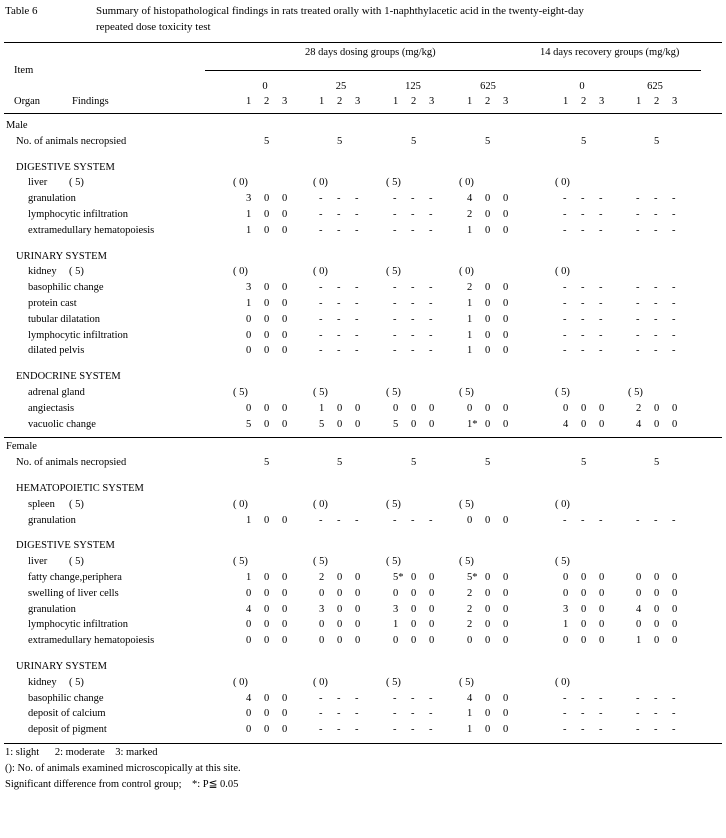  I want to click on item-header: Item, so click(24, 70).